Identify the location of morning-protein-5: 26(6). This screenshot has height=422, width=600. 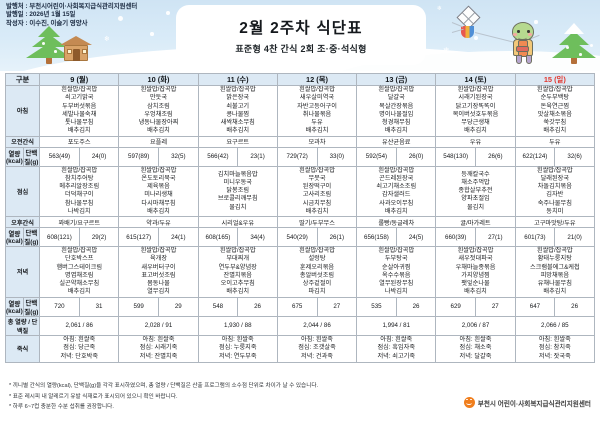
(495, 156).